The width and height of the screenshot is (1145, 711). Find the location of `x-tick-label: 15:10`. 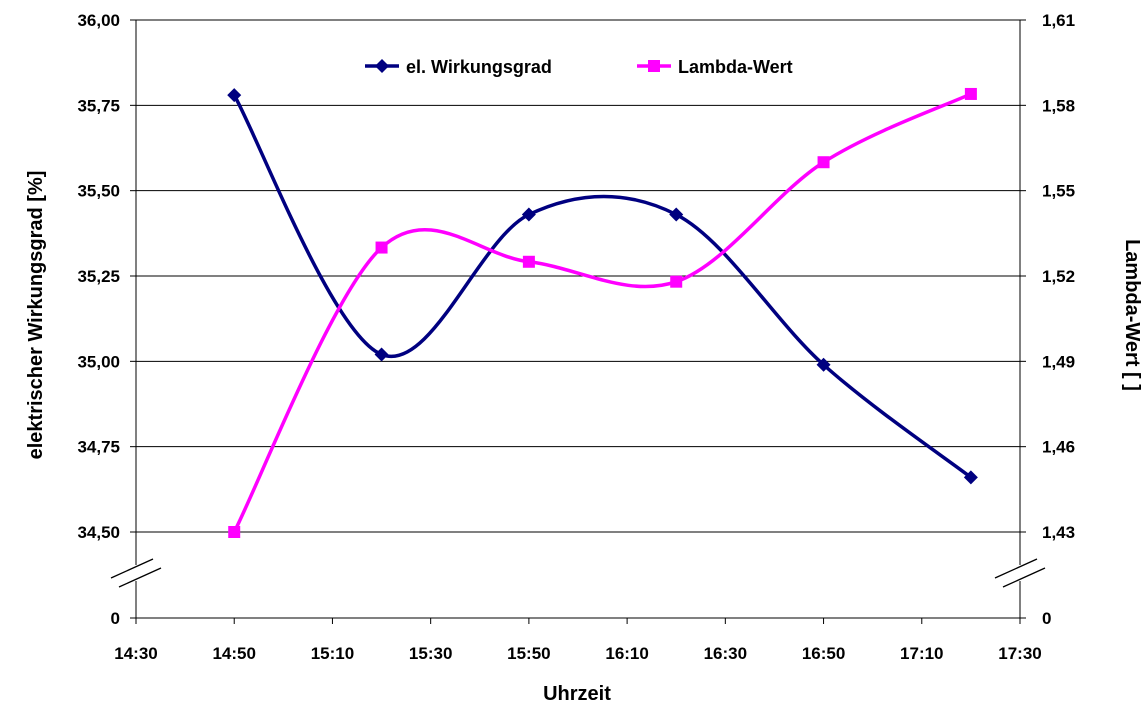

x-tick-label: 15:10 is located at coordinates (332, 653).